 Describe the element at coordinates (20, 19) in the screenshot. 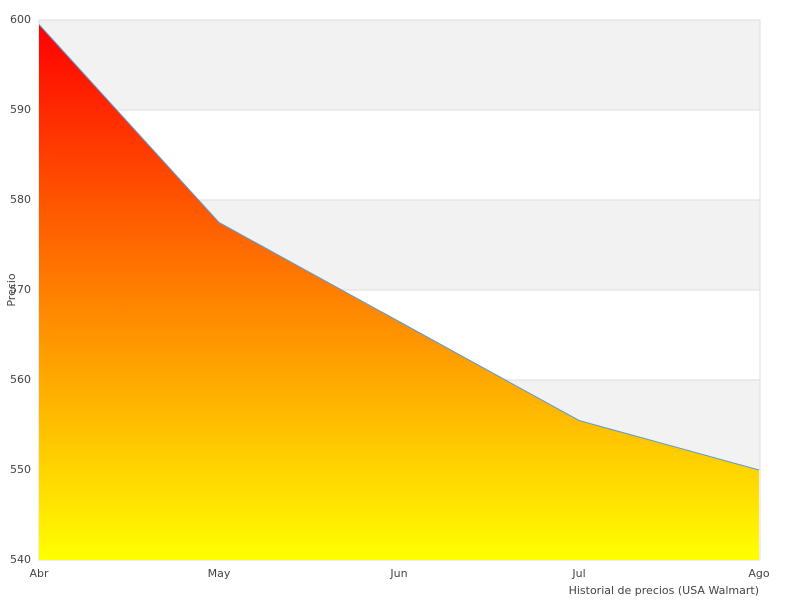

I see `y-tick-label: 600` at that location.